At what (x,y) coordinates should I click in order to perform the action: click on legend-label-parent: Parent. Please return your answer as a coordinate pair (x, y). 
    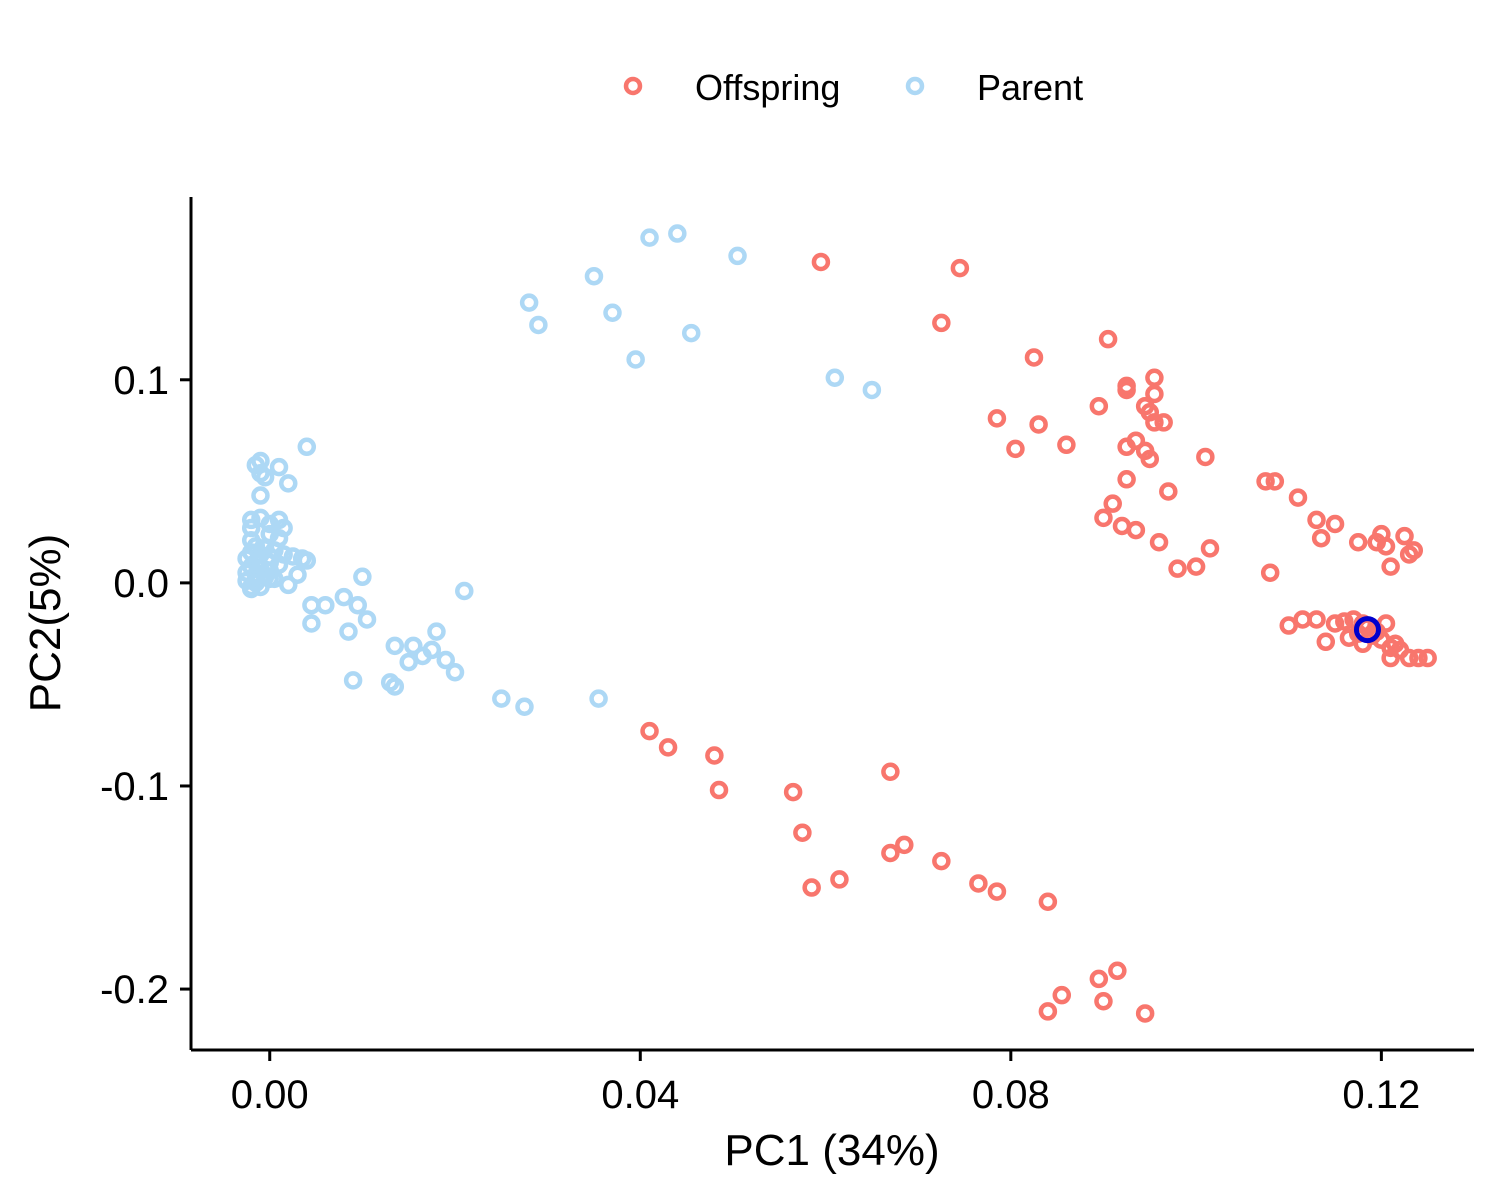
    Looking at the image, I should click on (1030, 87).